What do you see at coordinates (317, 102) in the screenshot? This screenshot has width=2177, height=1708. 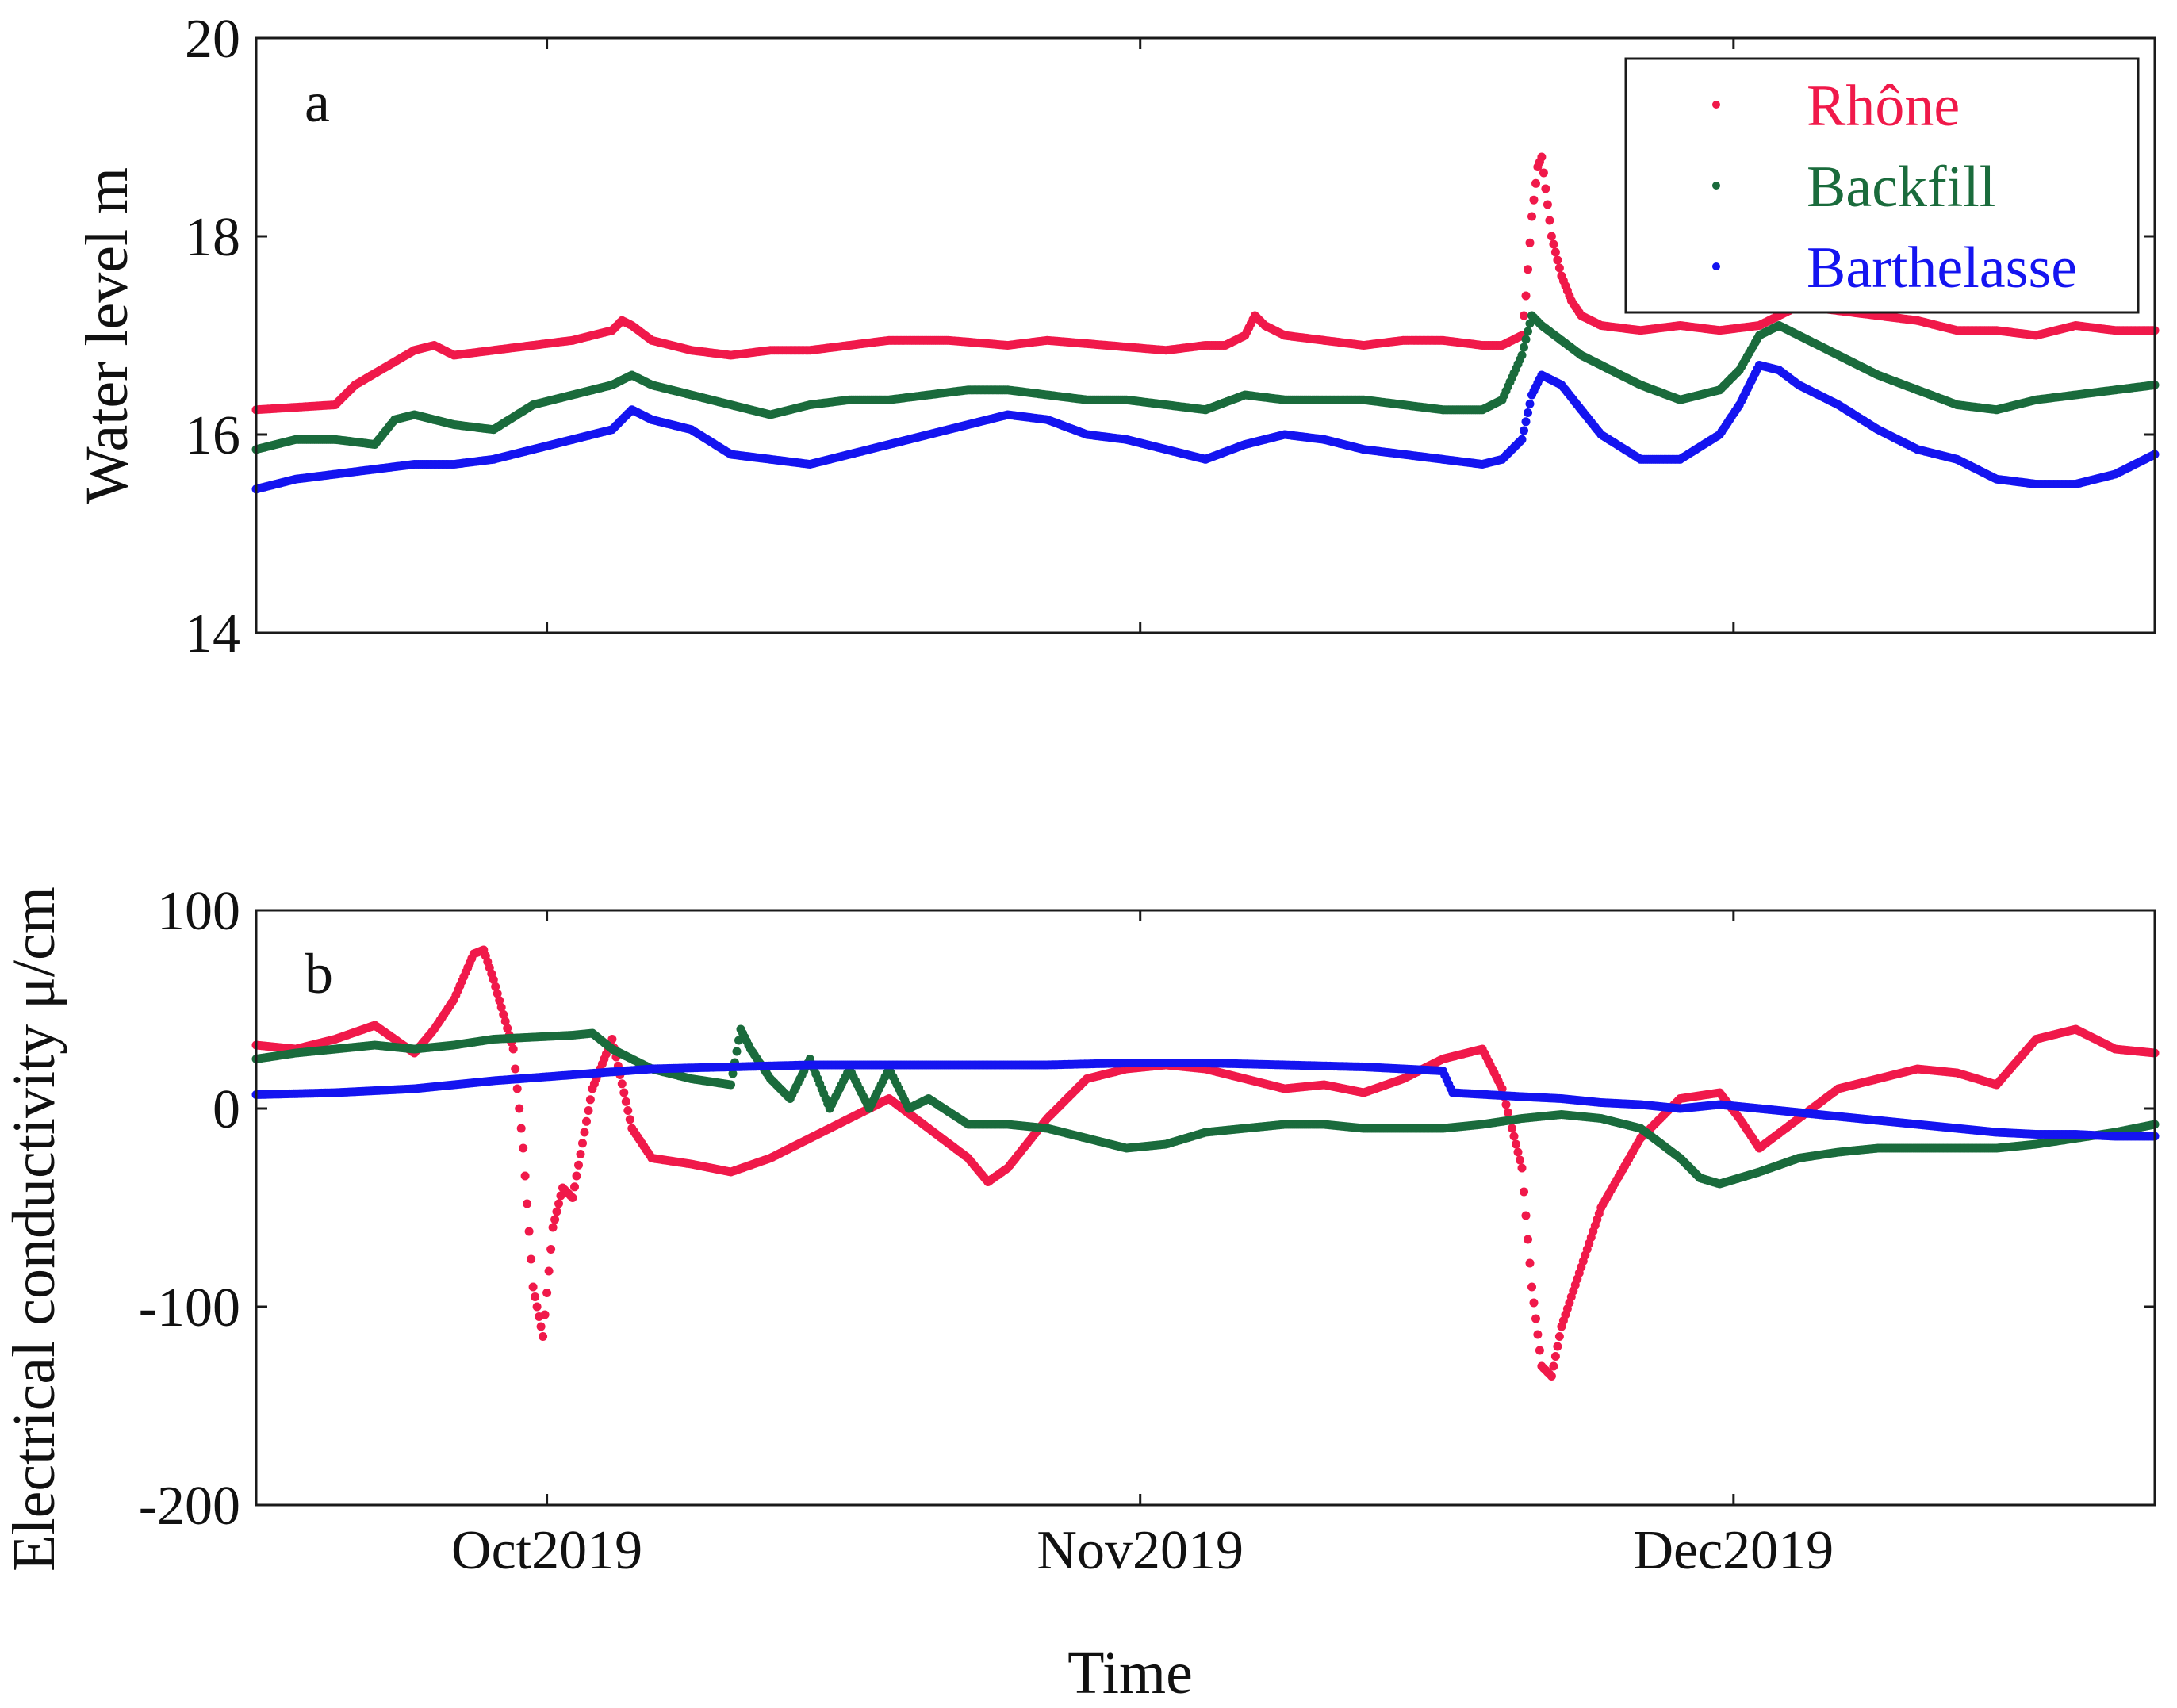 I see `panel-a-label: a` at bounding box center [317, 102].